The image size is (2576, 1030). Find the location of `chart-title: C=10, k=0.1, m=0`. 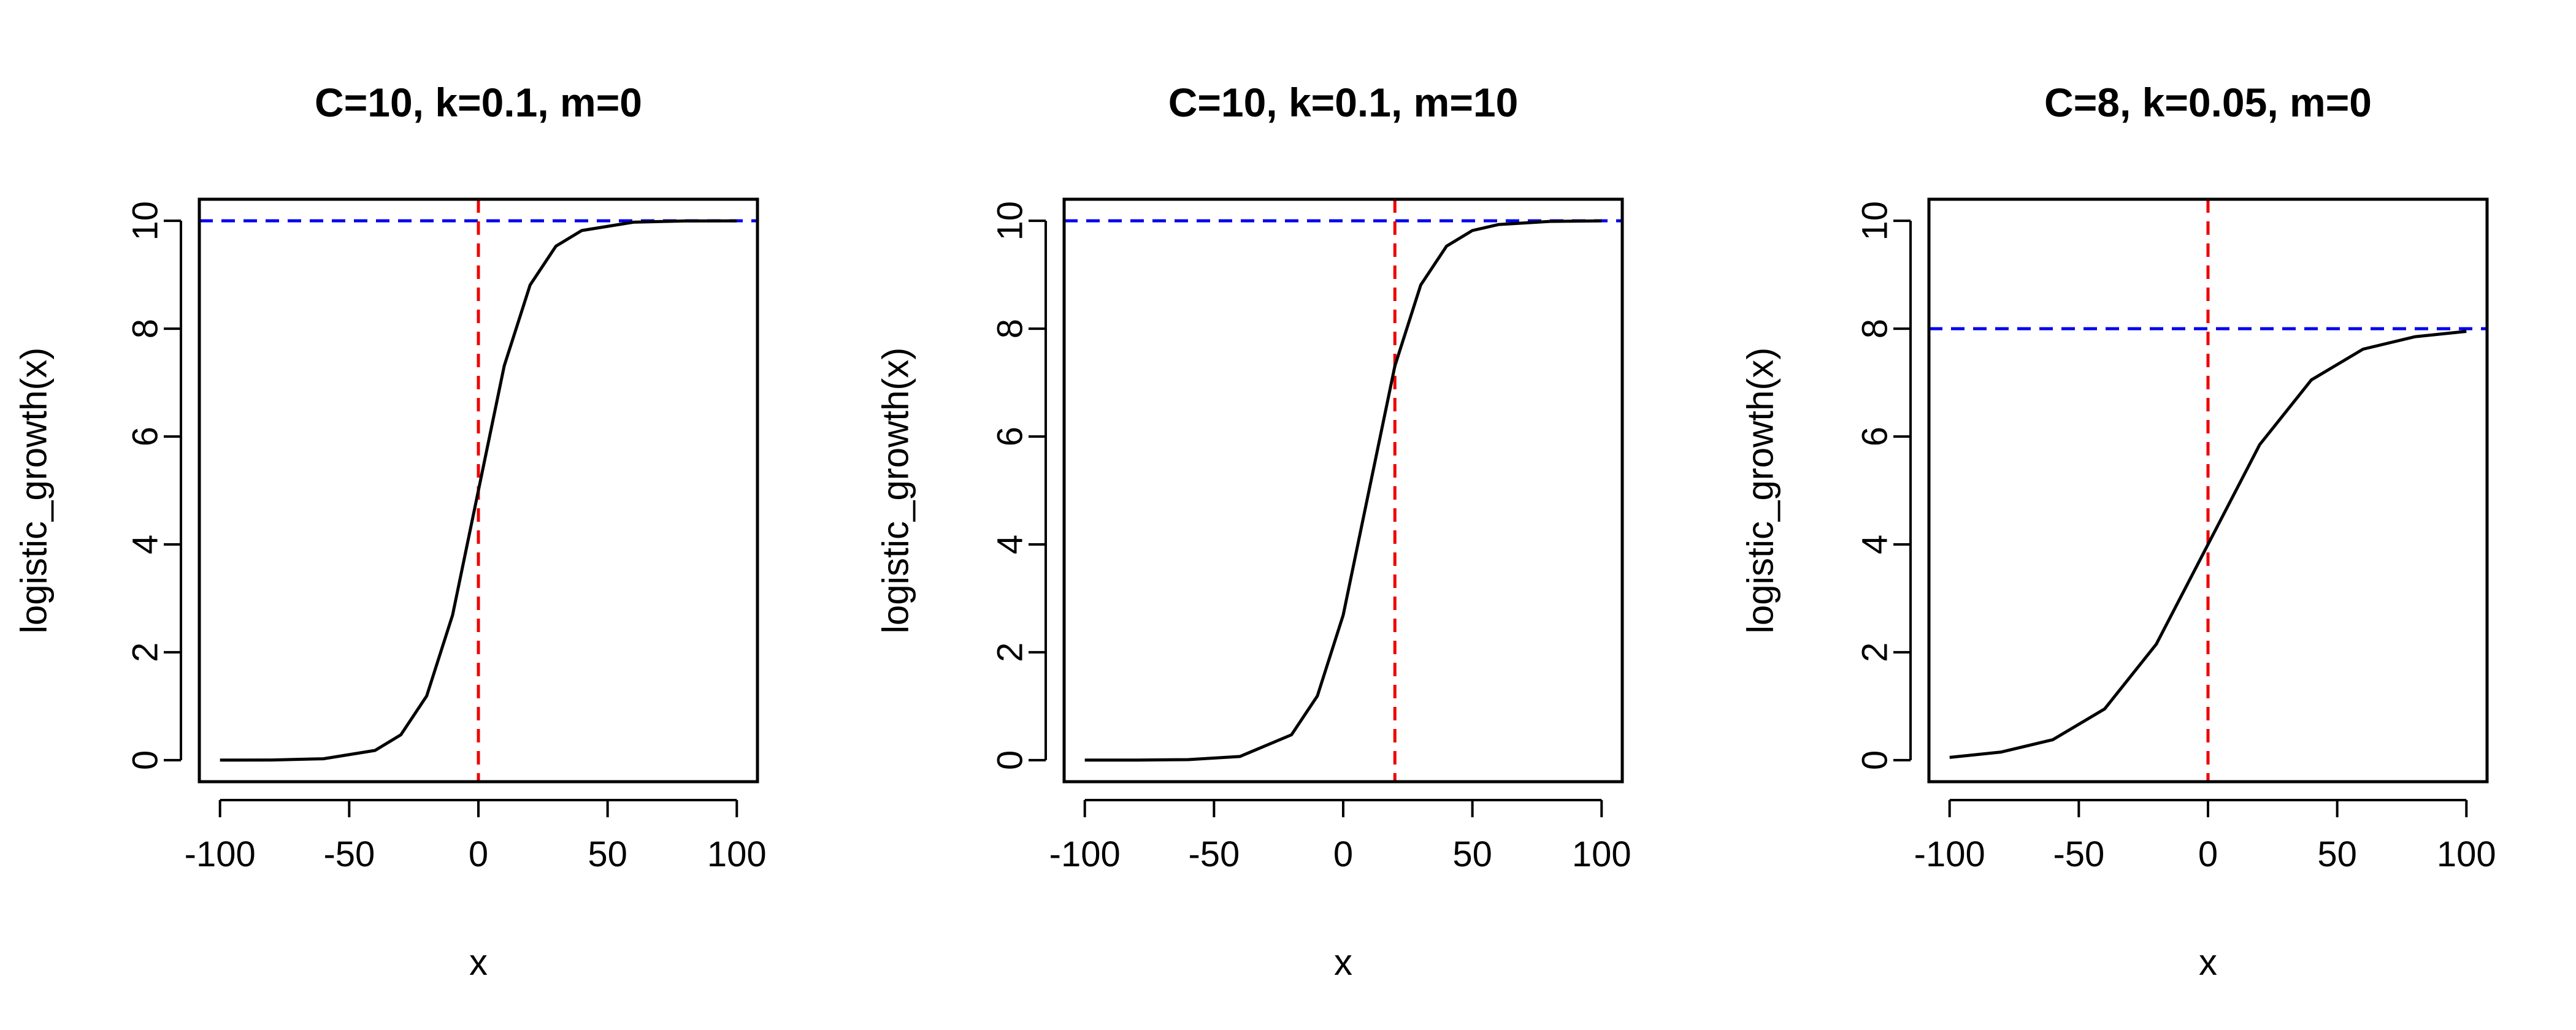

chart-title: C=10, k=0.1, m=0 is located at coordinates (478, 102).